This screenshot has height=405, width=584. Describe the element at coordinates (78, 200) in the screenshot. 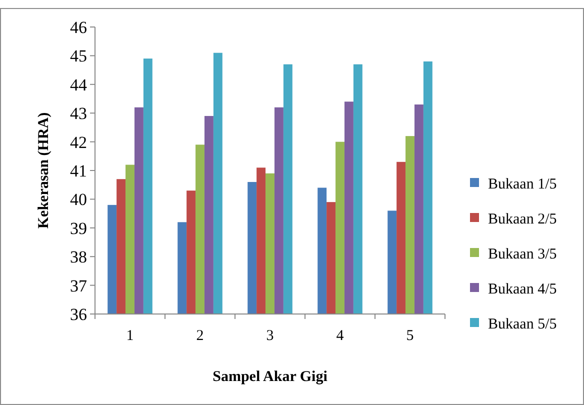

I see `y-tick-label: 40` at that location.